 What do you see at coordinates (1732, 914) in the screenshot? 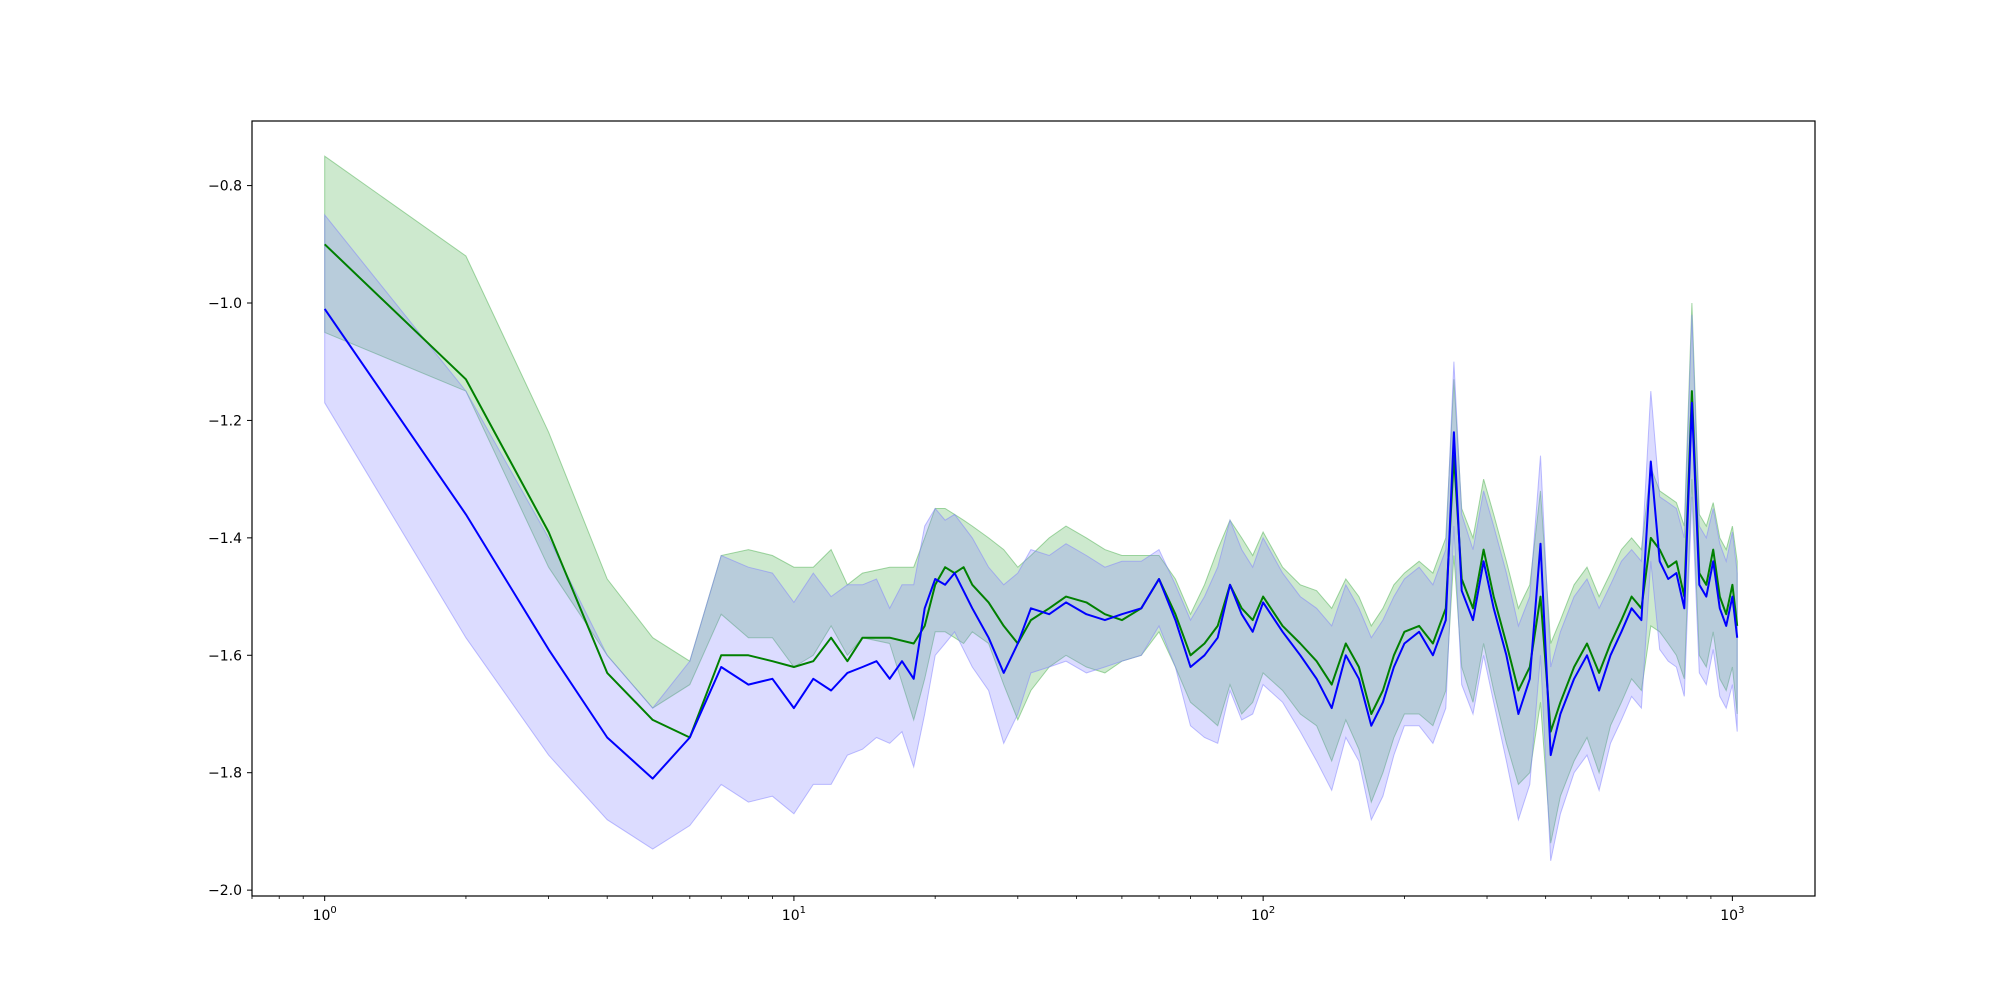
I see `x-tick-label: 10³` at bounding box center [1732, 914].